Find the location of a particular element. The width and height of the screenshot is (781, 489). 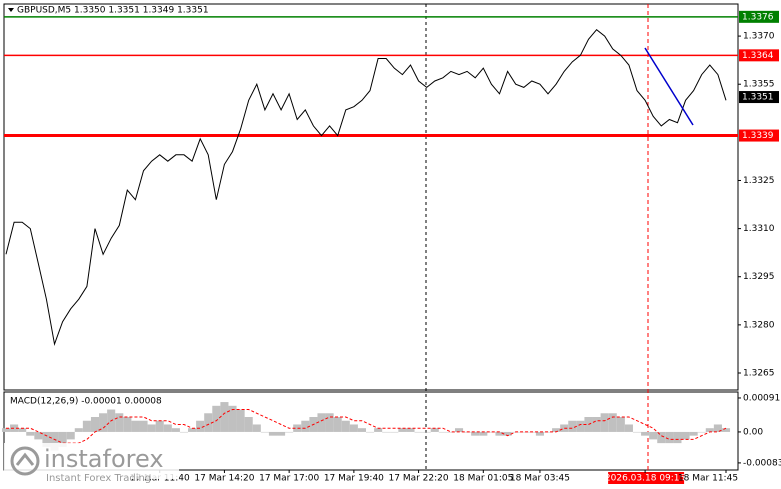

watermark-tagline: Instant Forex Trading is located at coordinates (98, 478).